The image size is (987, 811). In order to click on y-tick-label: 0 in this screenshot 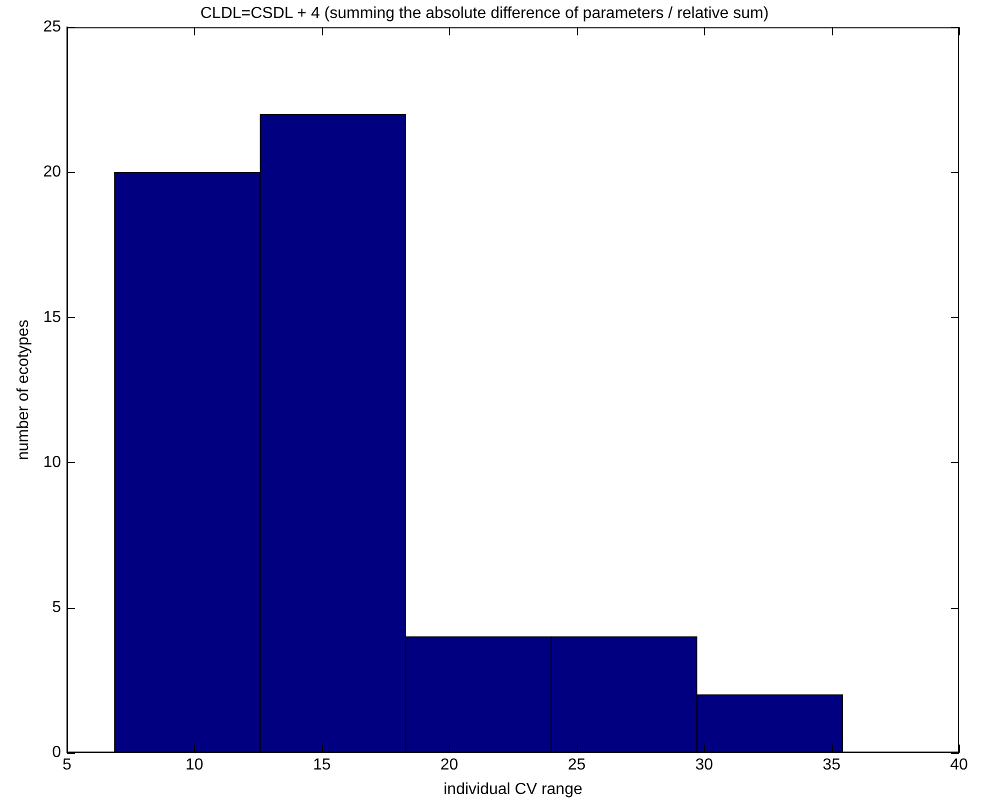, I will do `click(57, 753)`.